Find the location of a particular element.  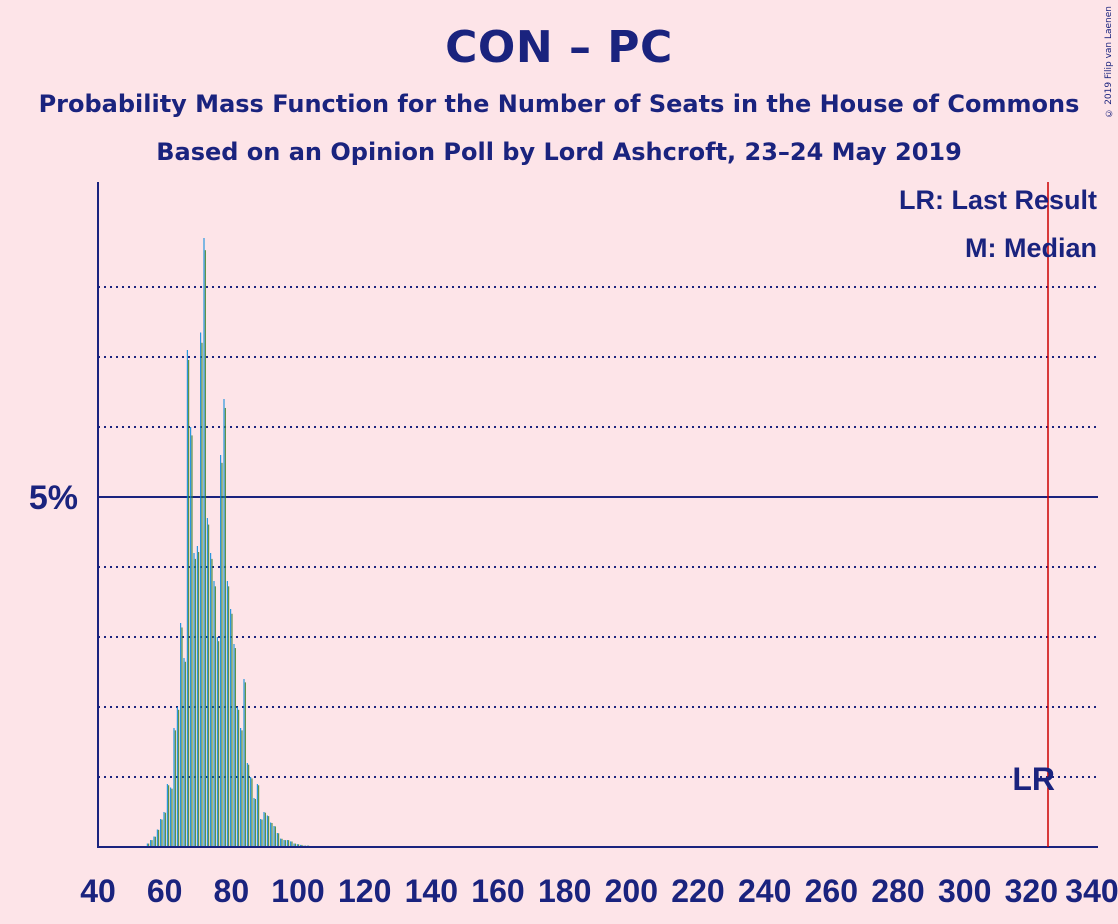

x-tick-label: 320 is located at coordinates (1031, 891).